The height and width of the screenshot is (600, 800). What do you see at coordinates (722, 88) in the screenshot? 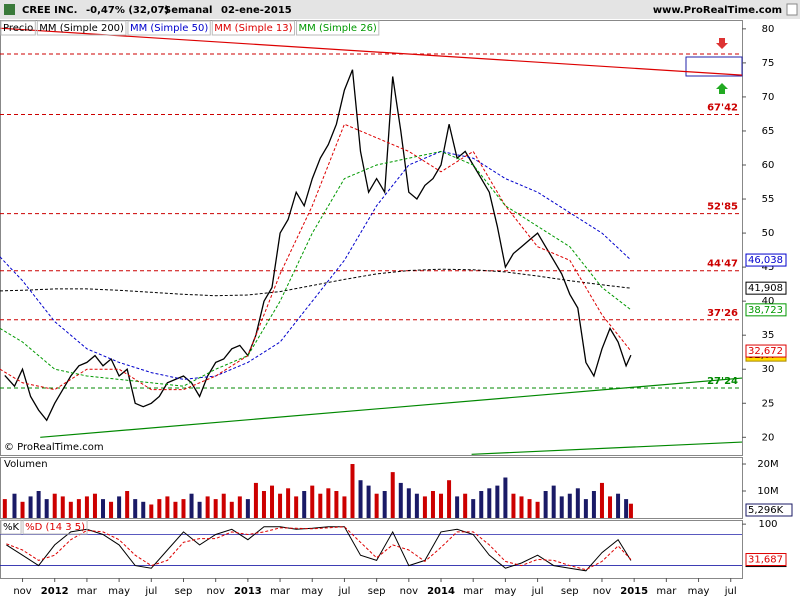
I see `up-arrow` at bounding box center [722, 88].